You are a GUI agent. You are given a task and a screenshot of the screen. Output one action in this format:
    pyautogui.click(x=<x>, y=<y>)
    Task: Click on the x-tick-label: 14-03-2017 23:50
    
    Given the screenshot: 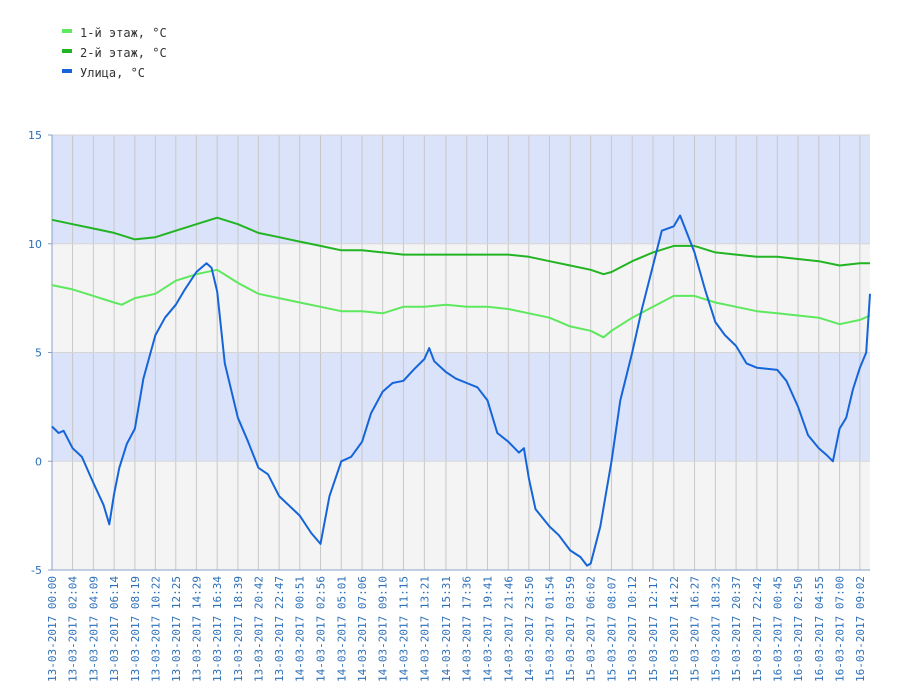 What is the action you would take?
    pyautogui.click(x=529, y=629)
    